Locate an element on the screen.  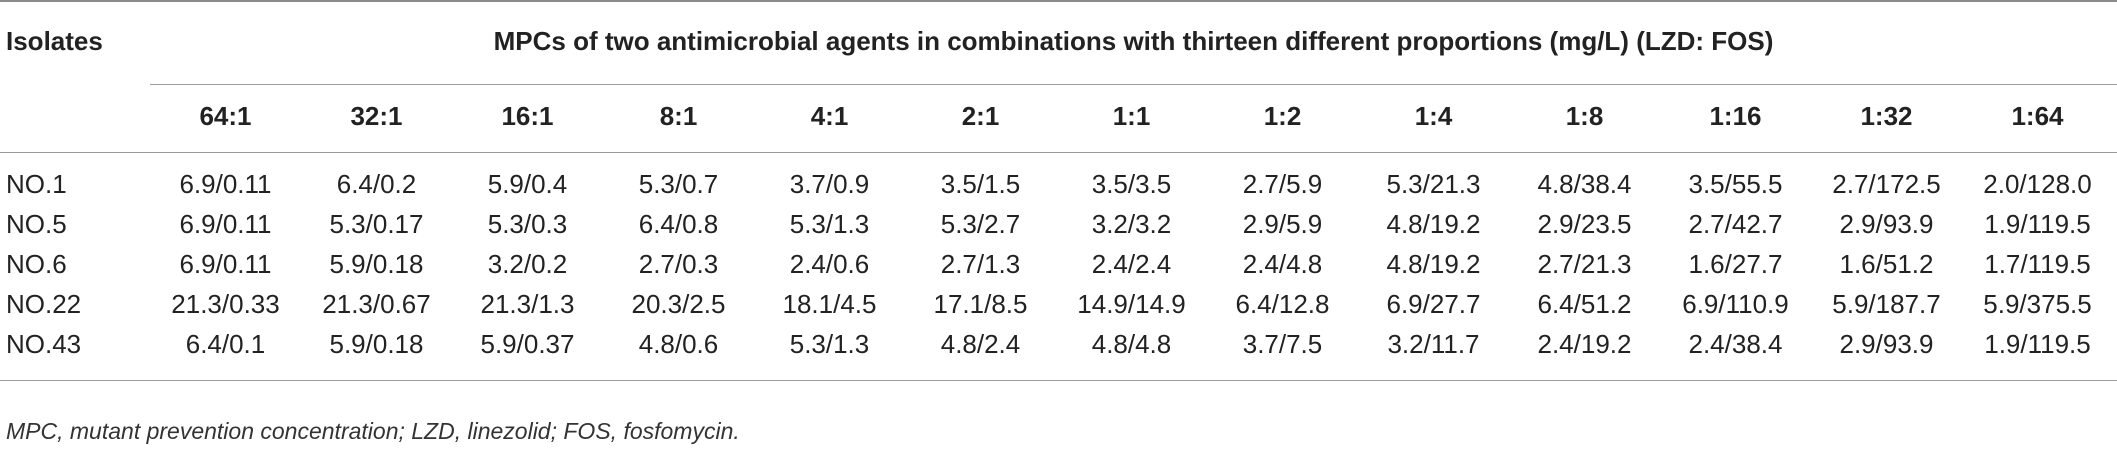
mpc-value-cell: 3.2/11.7 is located at coordinates (1433, 343).